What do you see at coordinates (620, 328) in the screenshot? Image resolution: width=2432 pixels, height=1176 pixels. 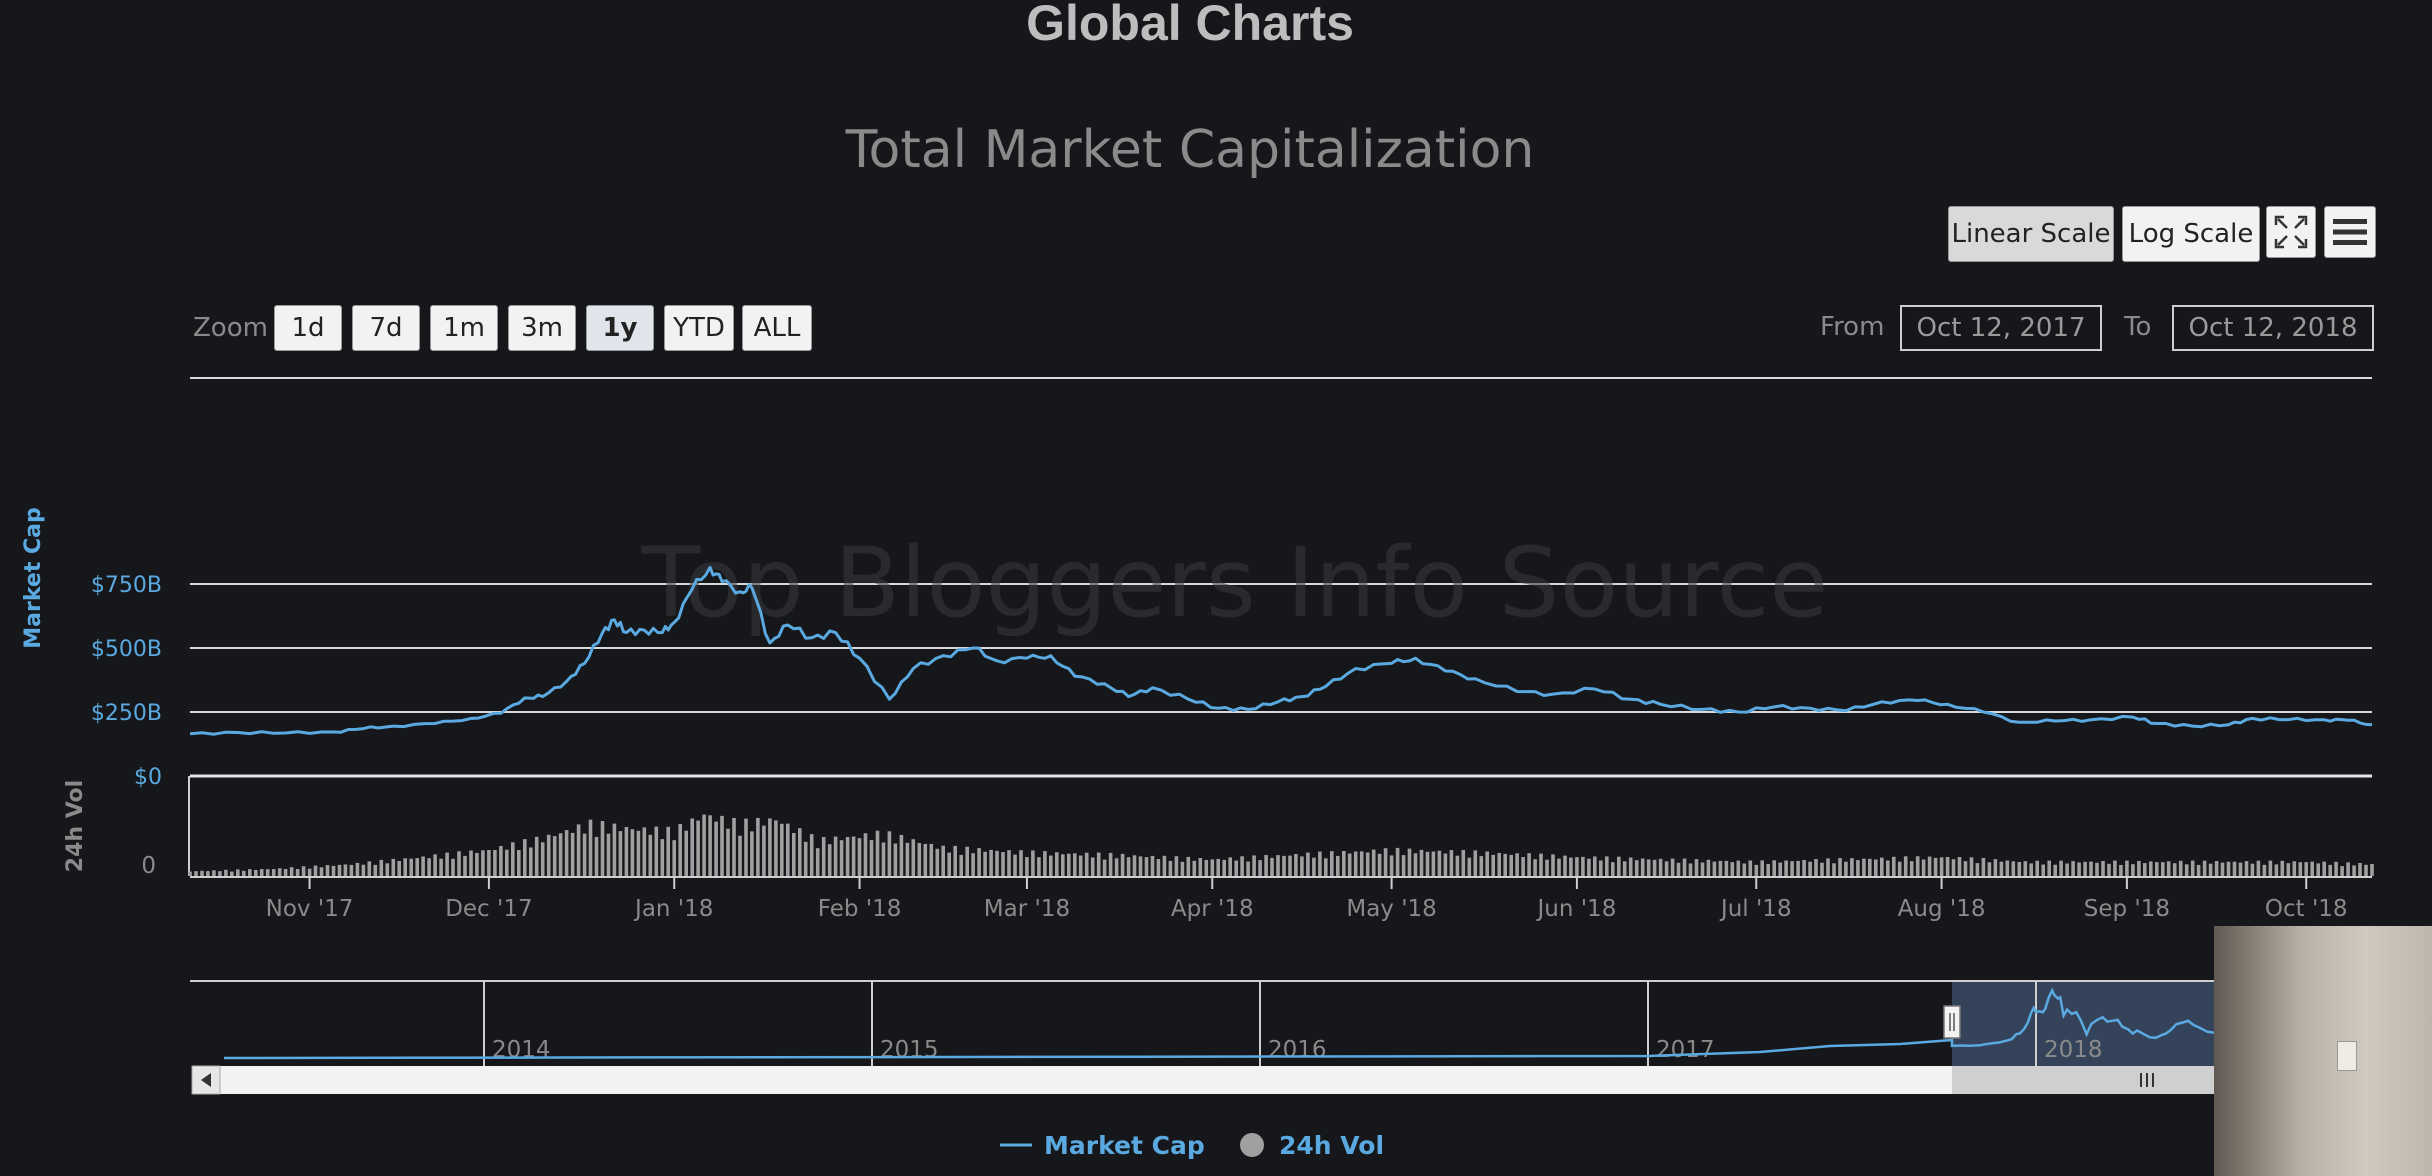 I see `zoom-1y-button: 1y` at bounding box center [620, 328].